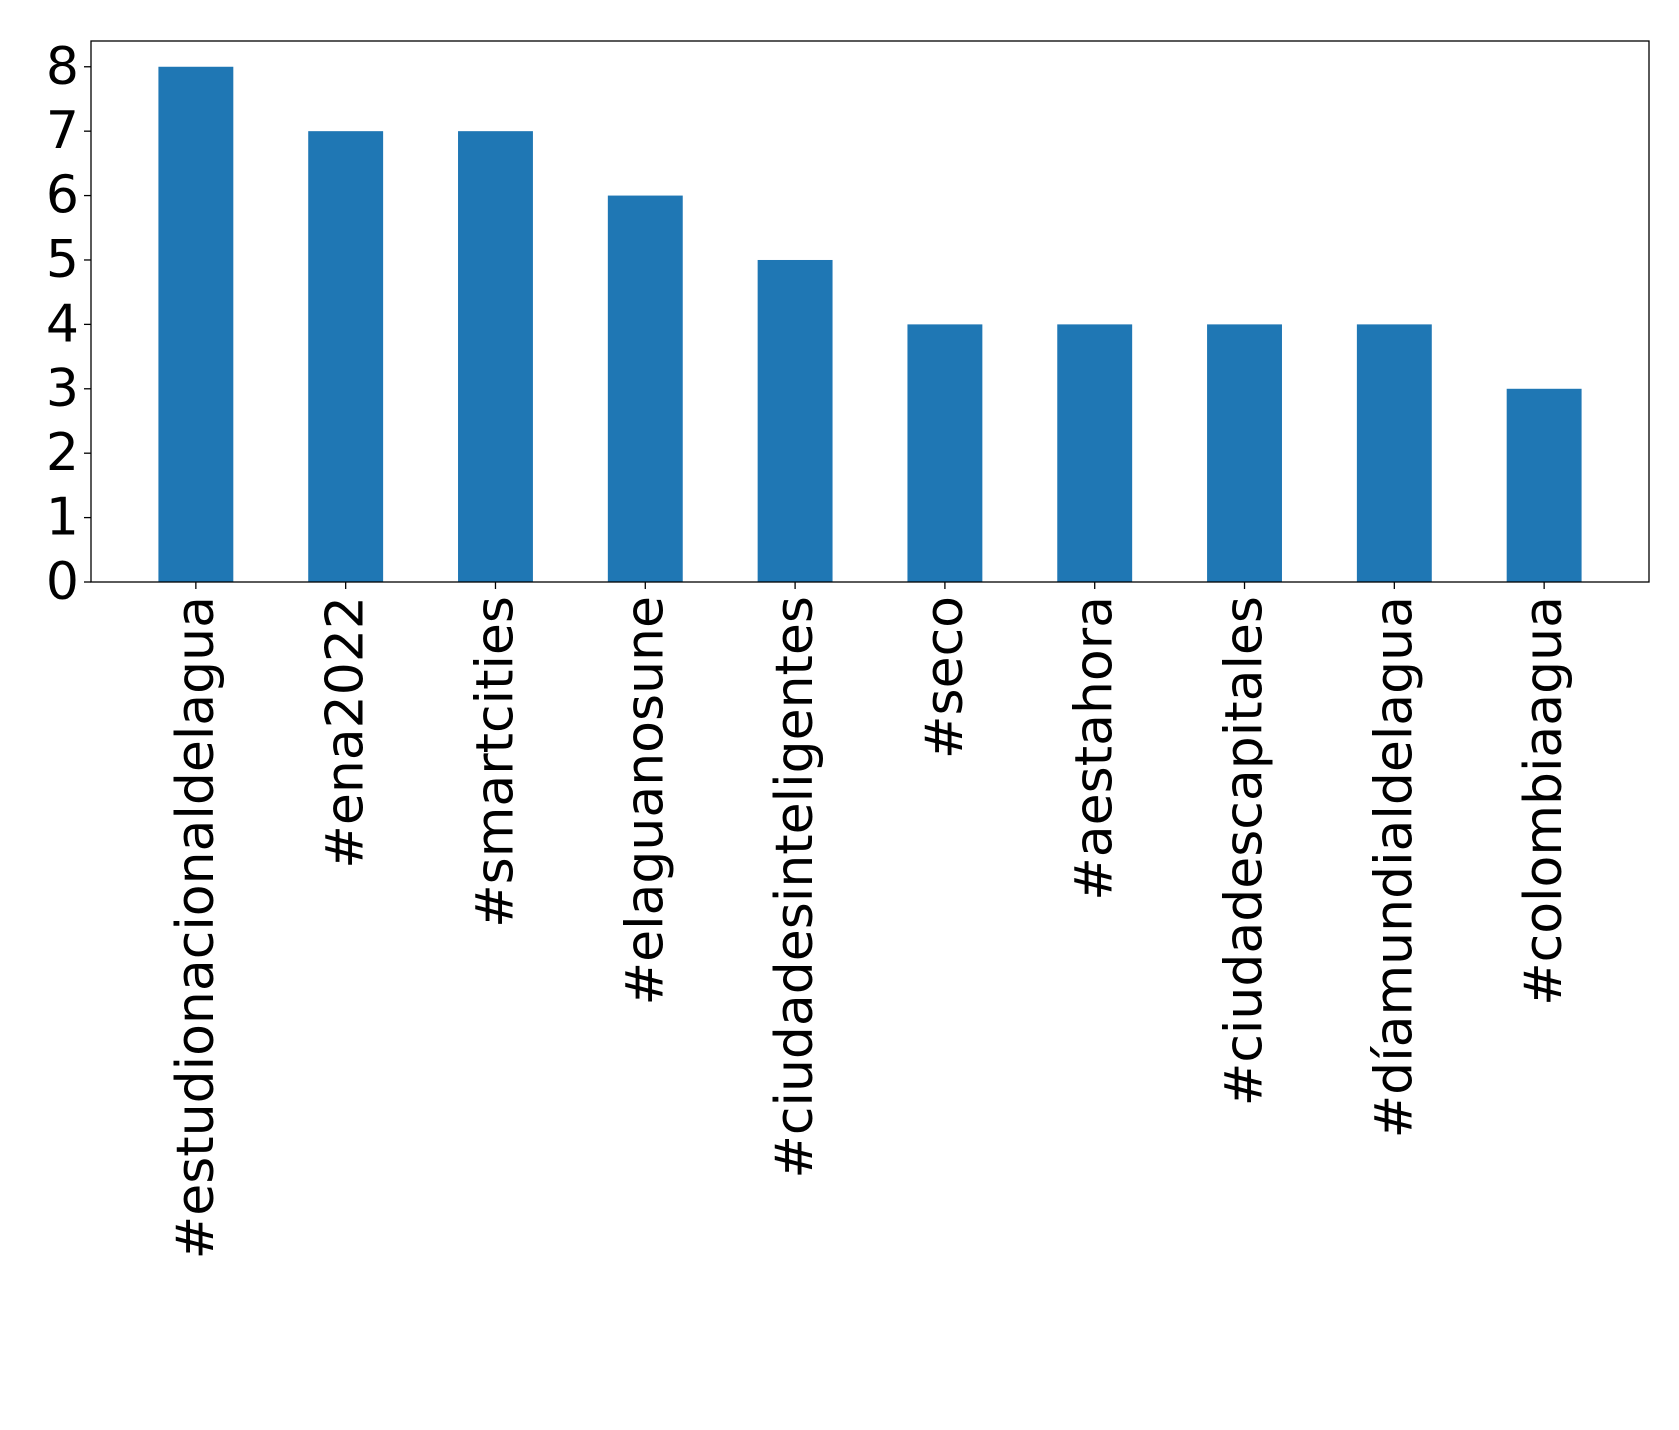 The image size is (1679, 1430). Describe the element at coordinates (1245, 851) in the screenshot. I see `x-tick-label: #ciudadescapitales` at that location.